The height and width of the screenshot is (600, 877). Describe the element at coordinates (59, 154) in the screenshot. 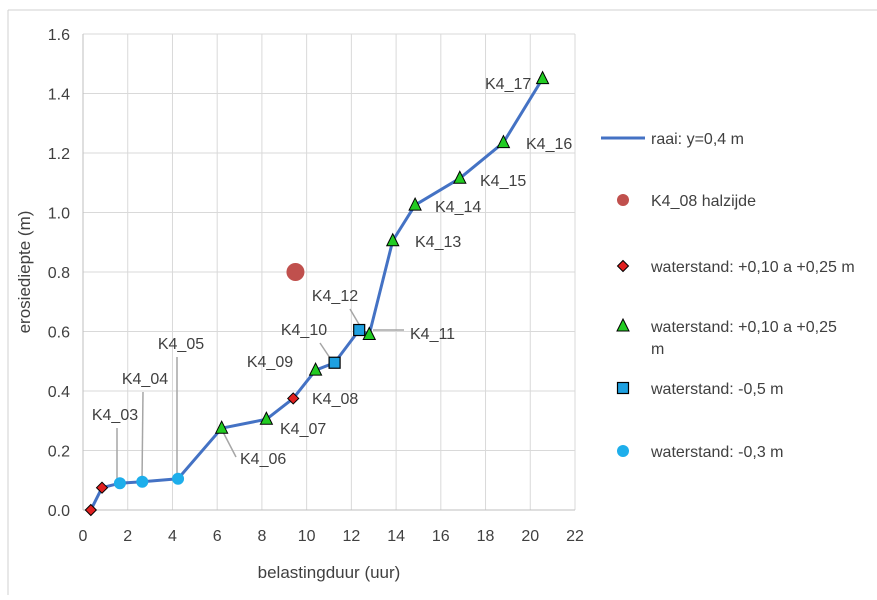

I see `y-tick-label: 1.2` at that location.